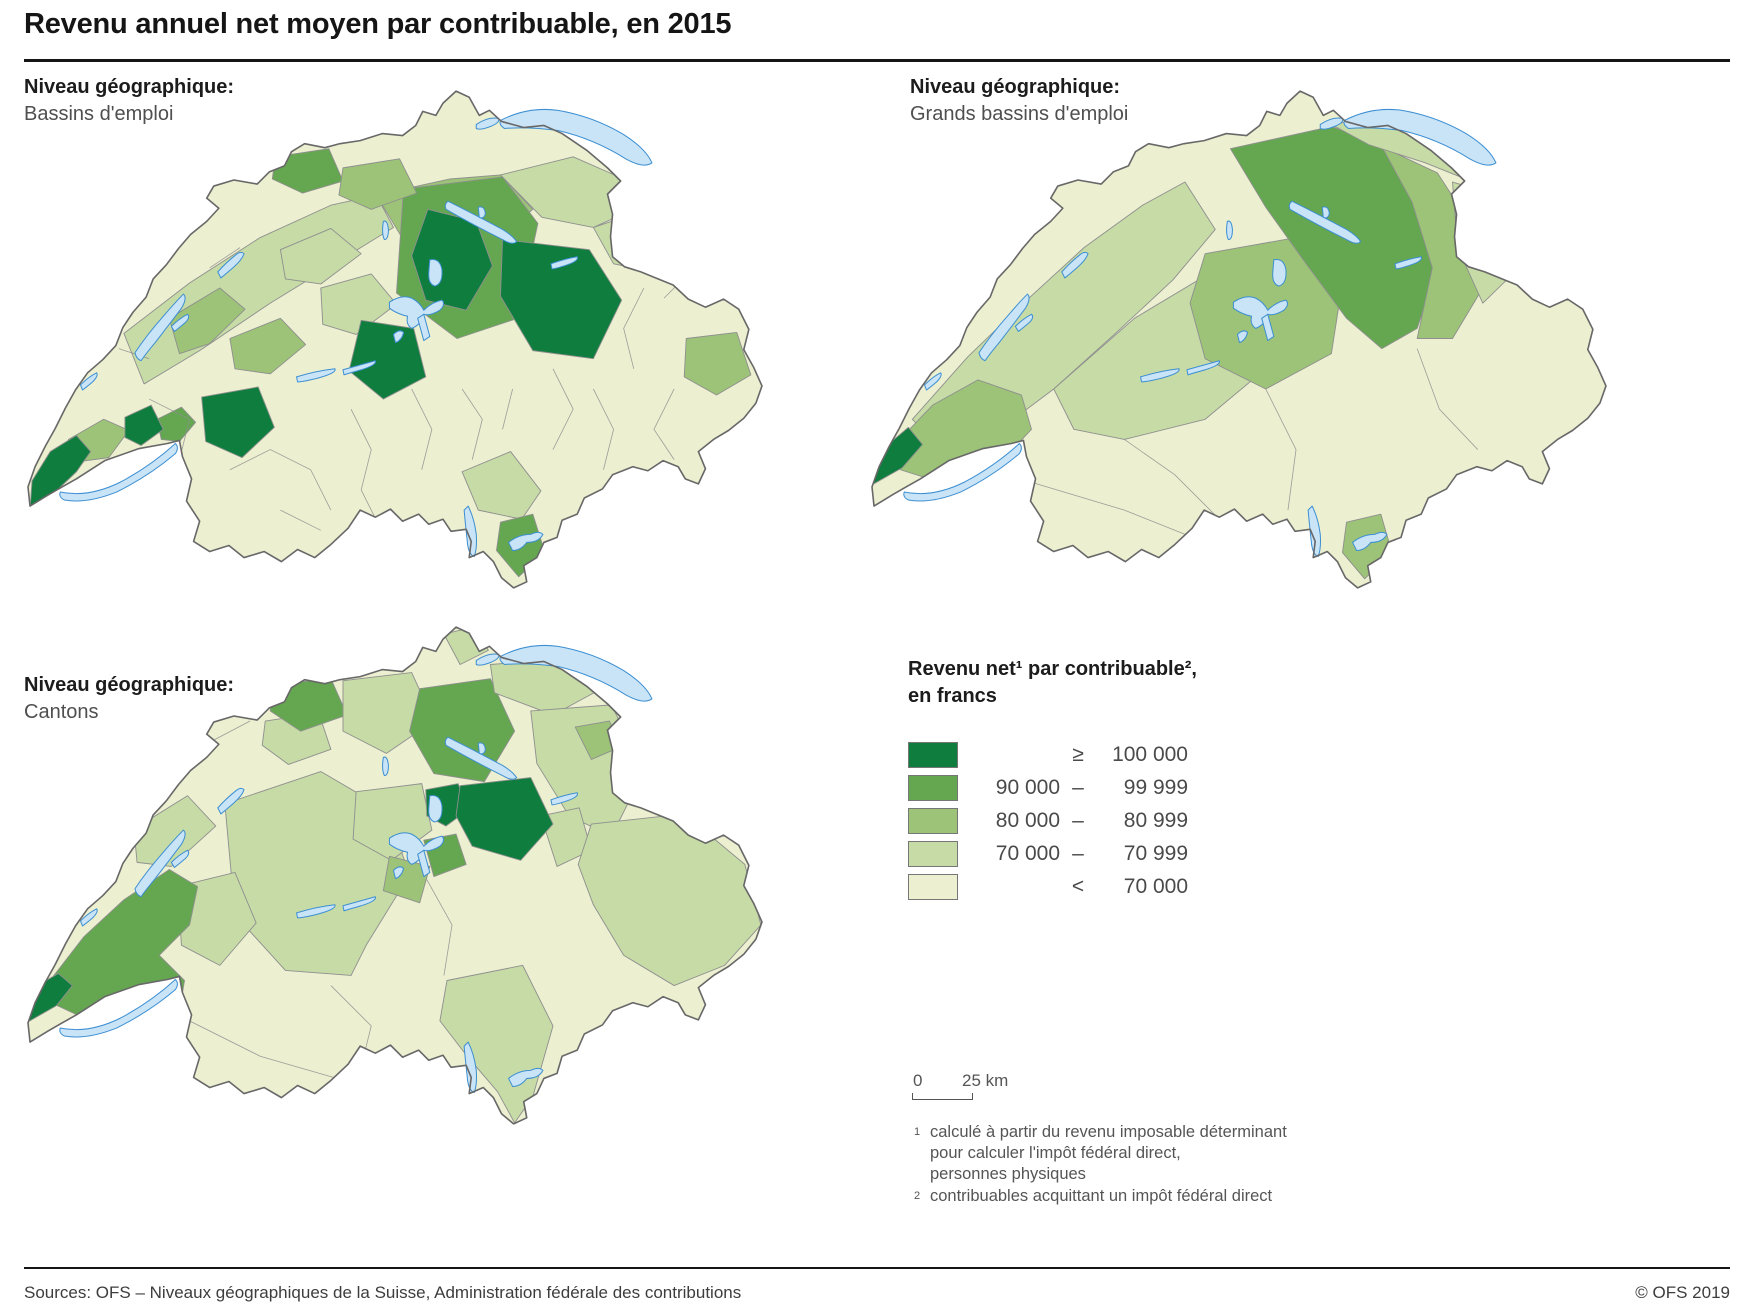  Describe the element at coordinates (1078, 886) in the screenshot. I see `legend-operator: <` at that location.